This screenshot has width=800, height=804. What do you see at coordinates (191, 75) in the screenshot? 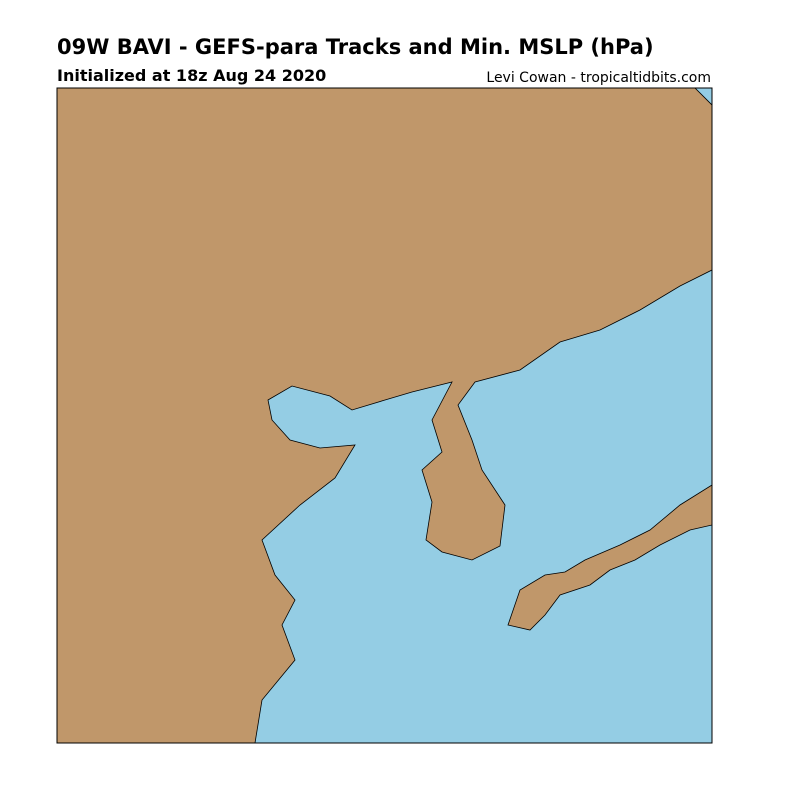
I see `subtitle: Initialized at 18z Aug 24 2020` at bounding box center [191, 75].